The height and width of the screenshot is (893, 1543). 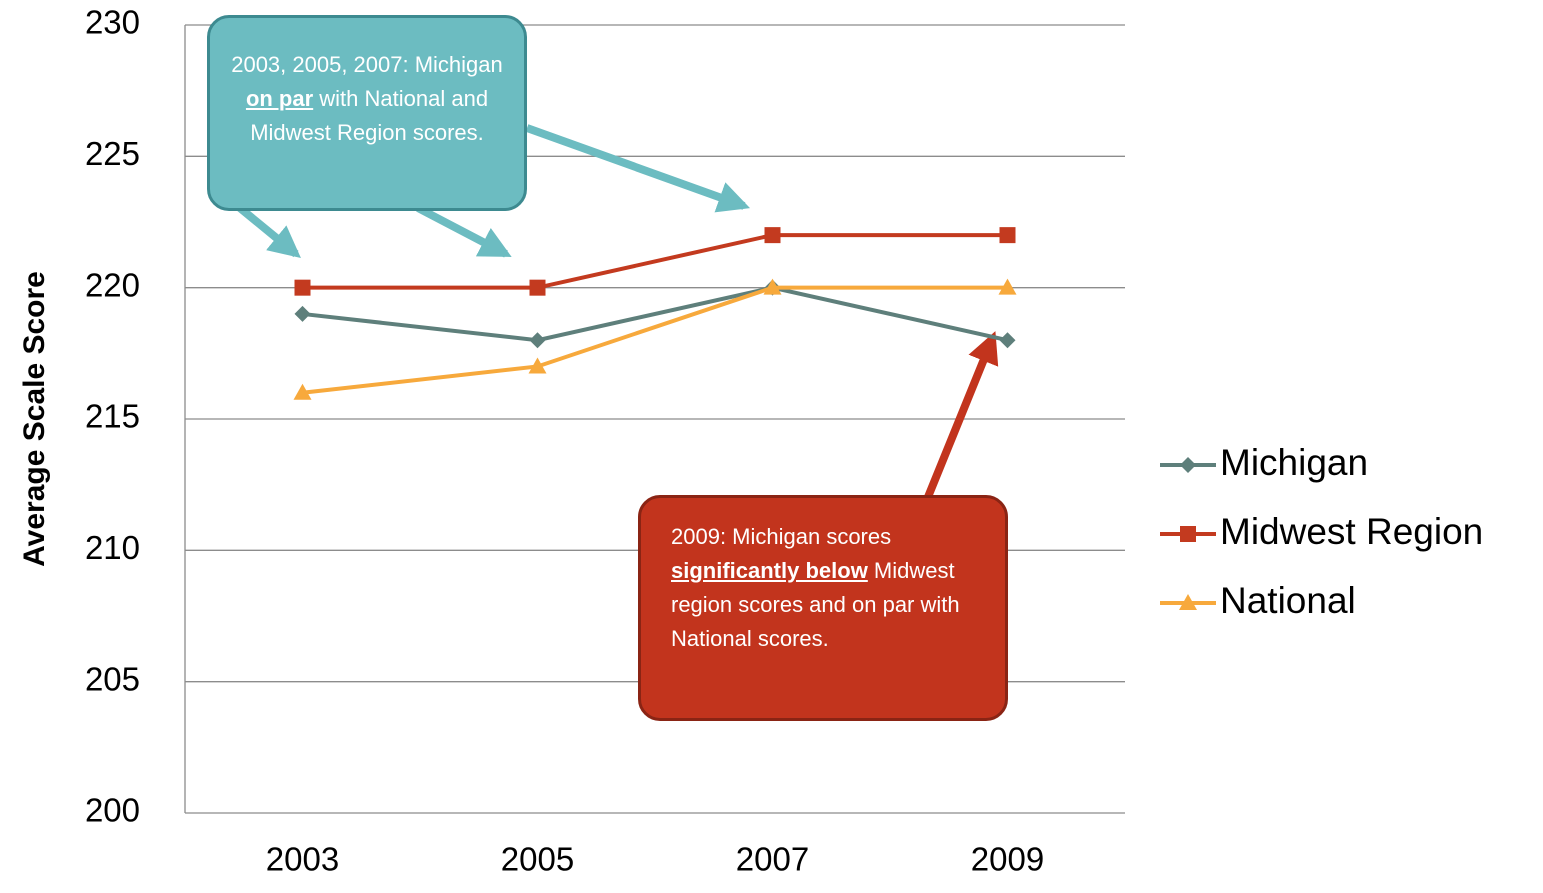 I want to click on x-tick-label: 2007, so click(x=772, y=859).